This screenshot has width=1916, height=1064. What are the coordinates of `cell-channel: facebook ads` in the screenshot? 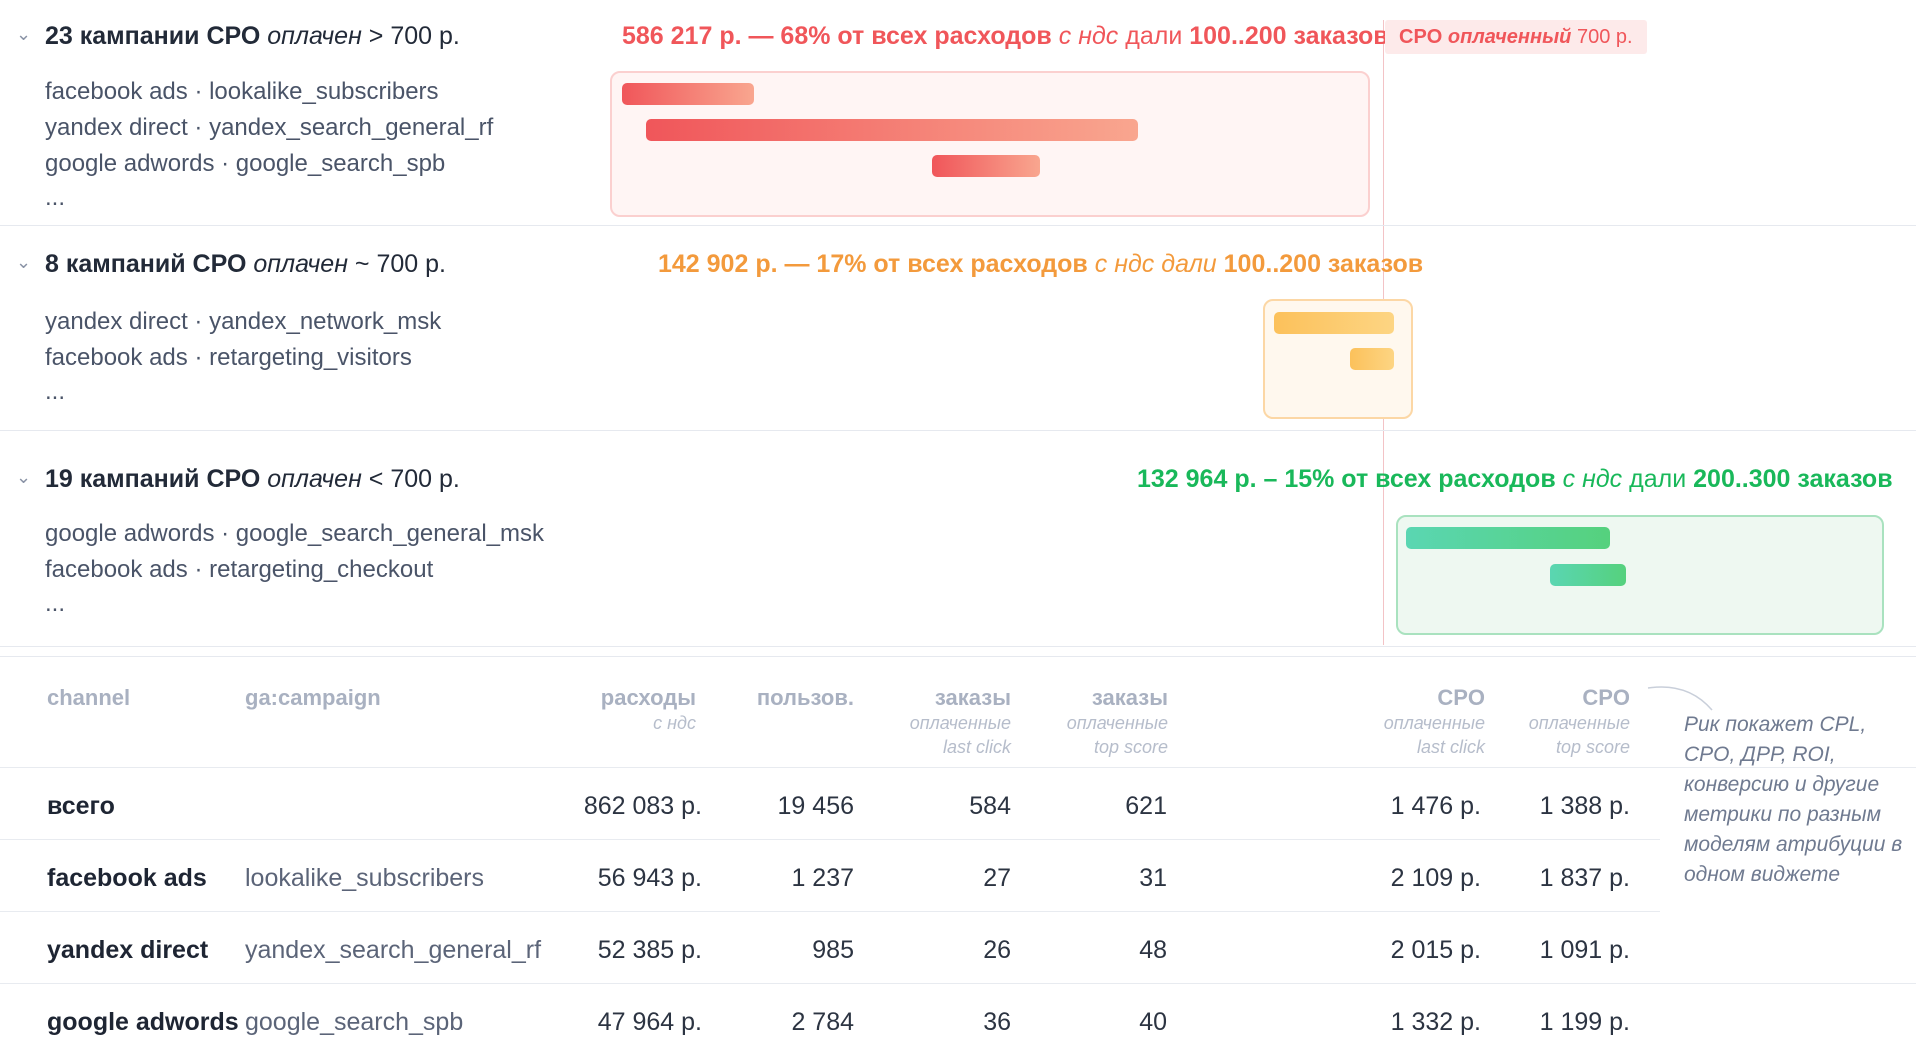 It's located at (127, 878).